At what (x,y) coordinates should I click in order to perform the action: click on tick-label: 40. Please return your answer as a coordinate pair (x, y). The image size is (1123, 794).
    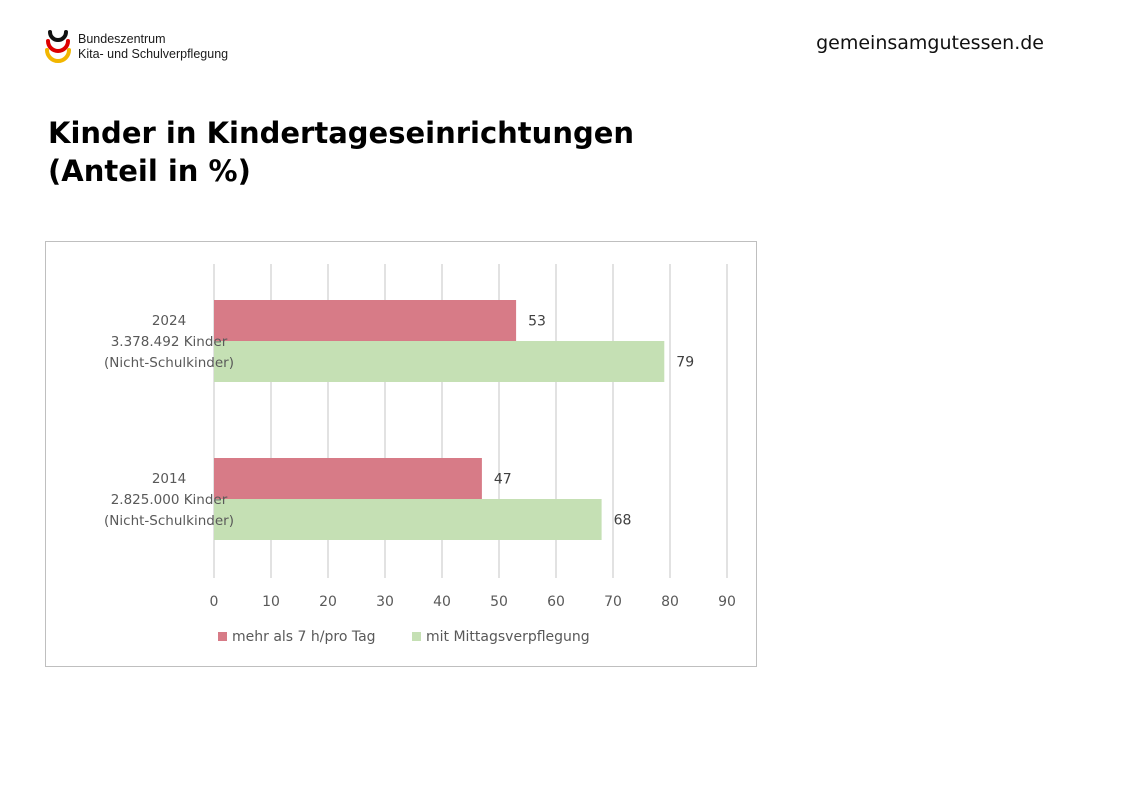
    Looking at the image, I should click on (442, 602).